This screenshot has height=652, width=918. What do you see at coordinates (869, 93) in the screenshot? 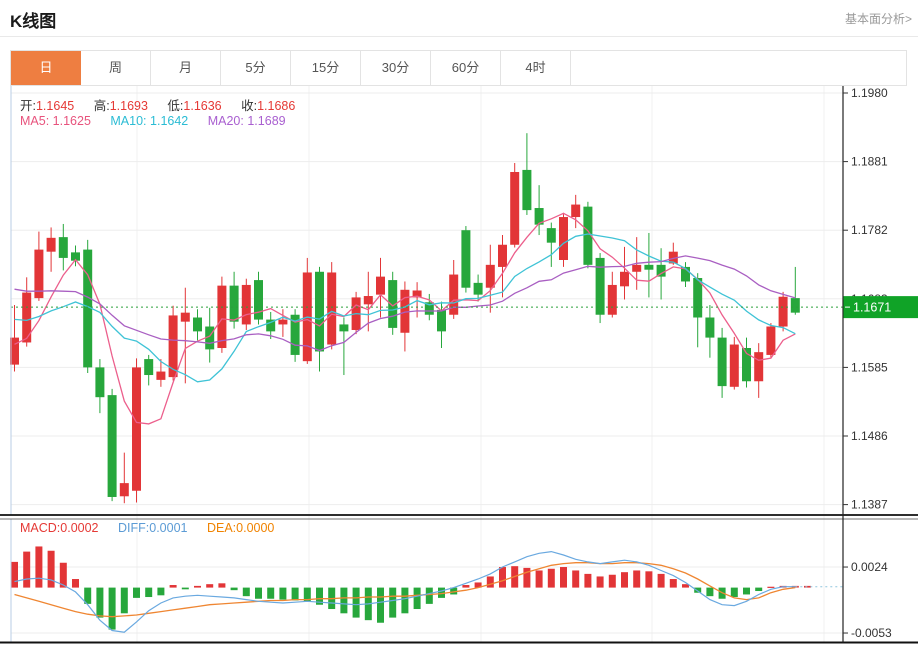
I see `price-tick-label: 1.1980` at bounding box center [869, 93].